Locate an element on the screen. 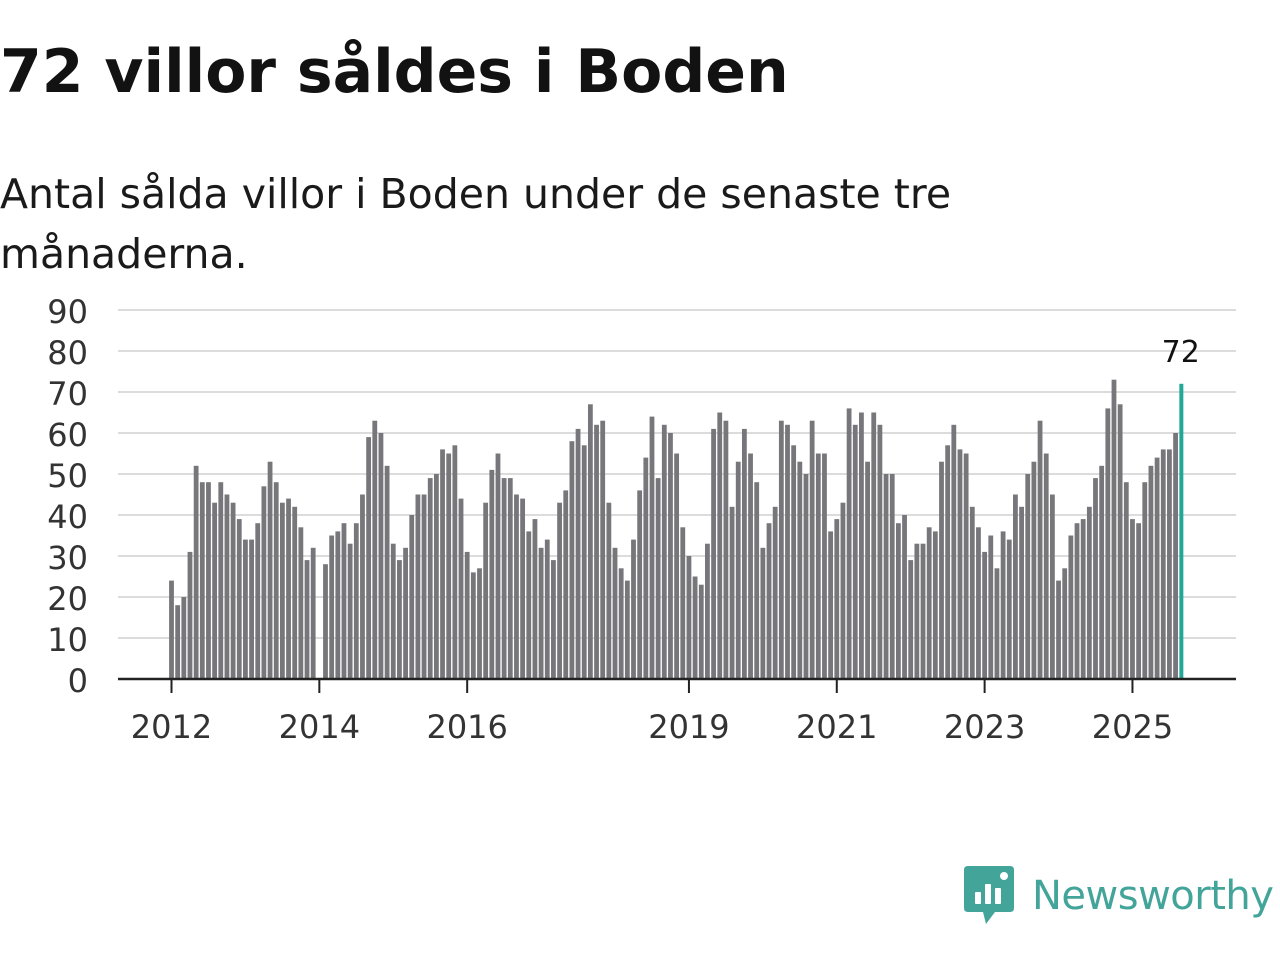  chart-title: 72 villor såldes i Boden is located at coordinates (394, 72).